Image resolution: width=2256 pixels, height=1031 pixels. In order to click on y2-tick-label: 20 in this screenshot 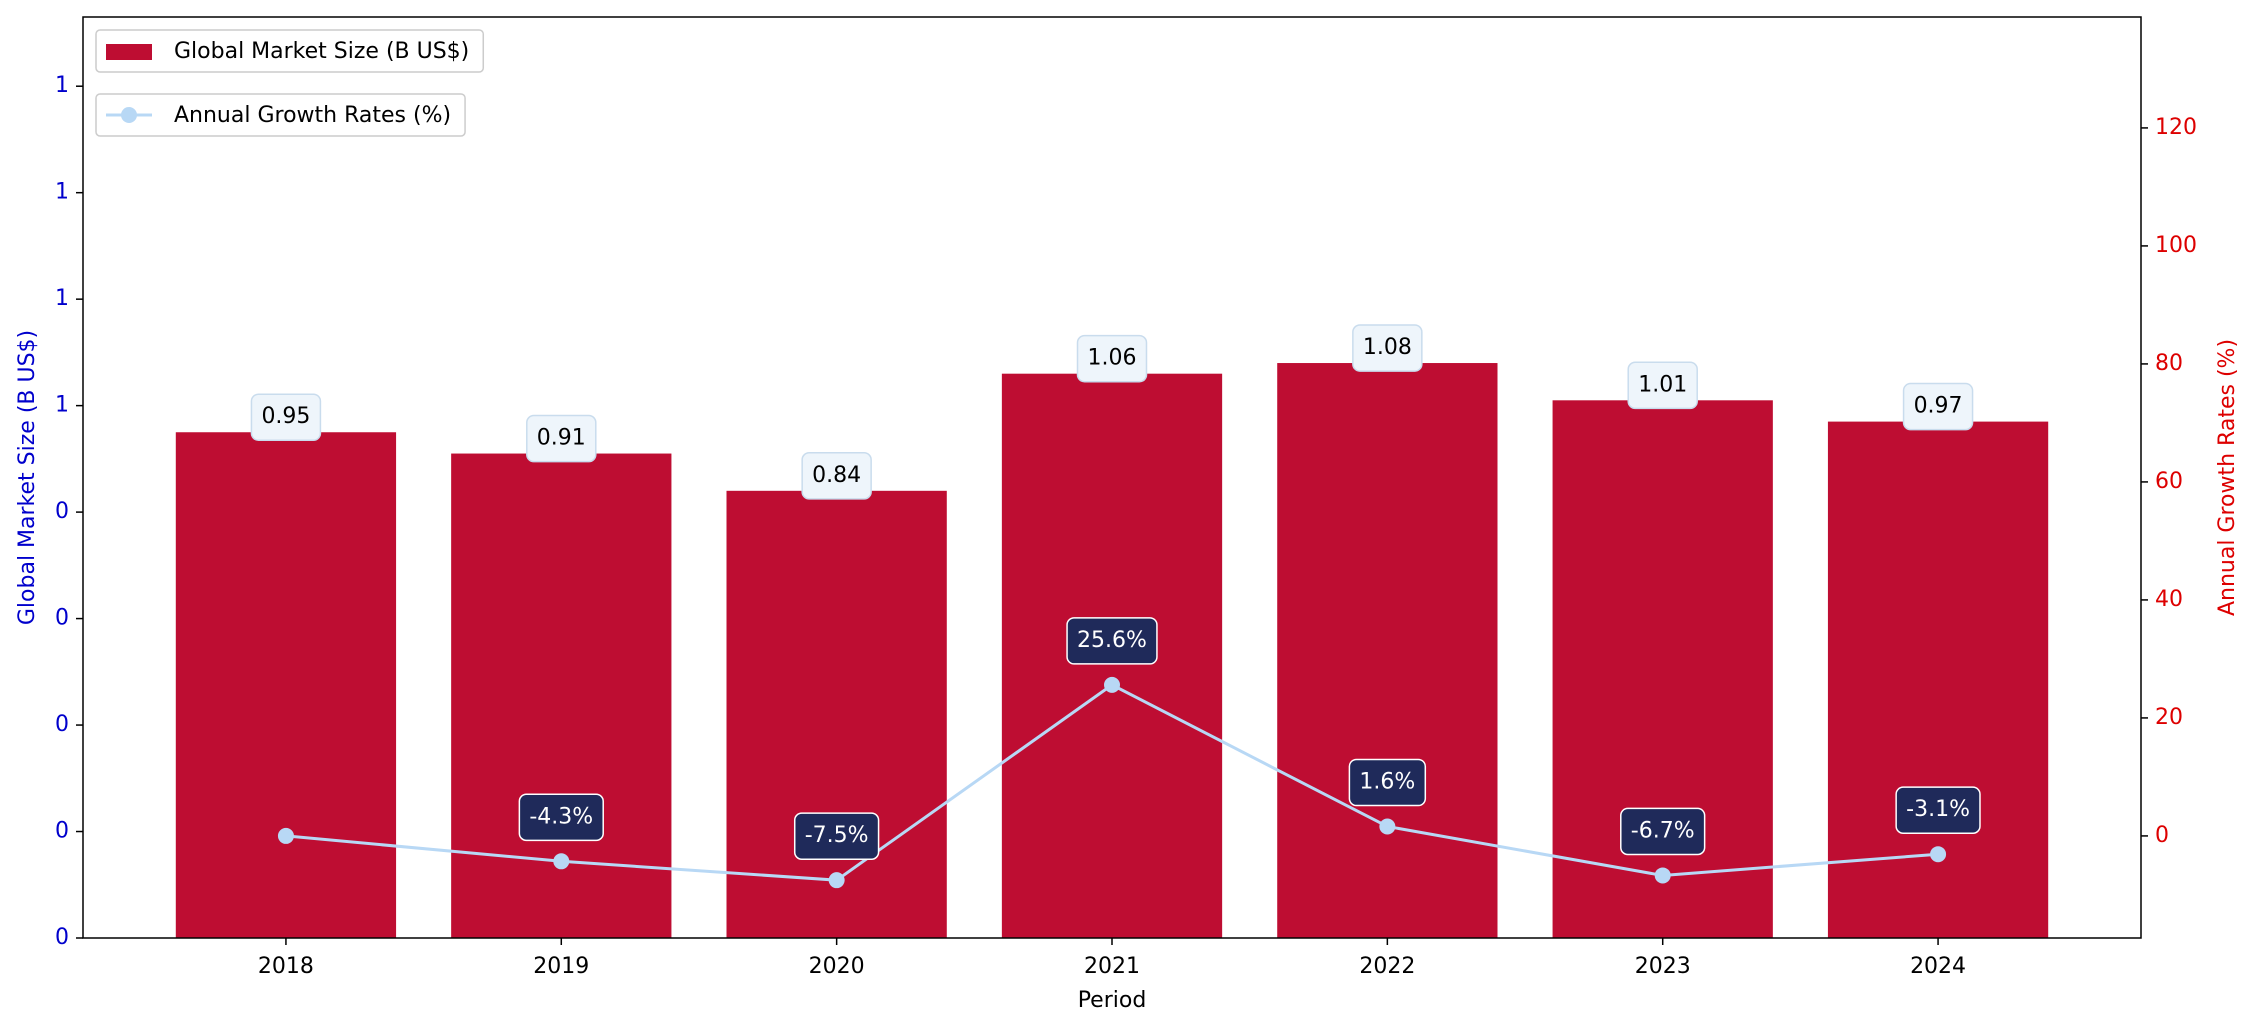, I will do `click(2169, 717)`.